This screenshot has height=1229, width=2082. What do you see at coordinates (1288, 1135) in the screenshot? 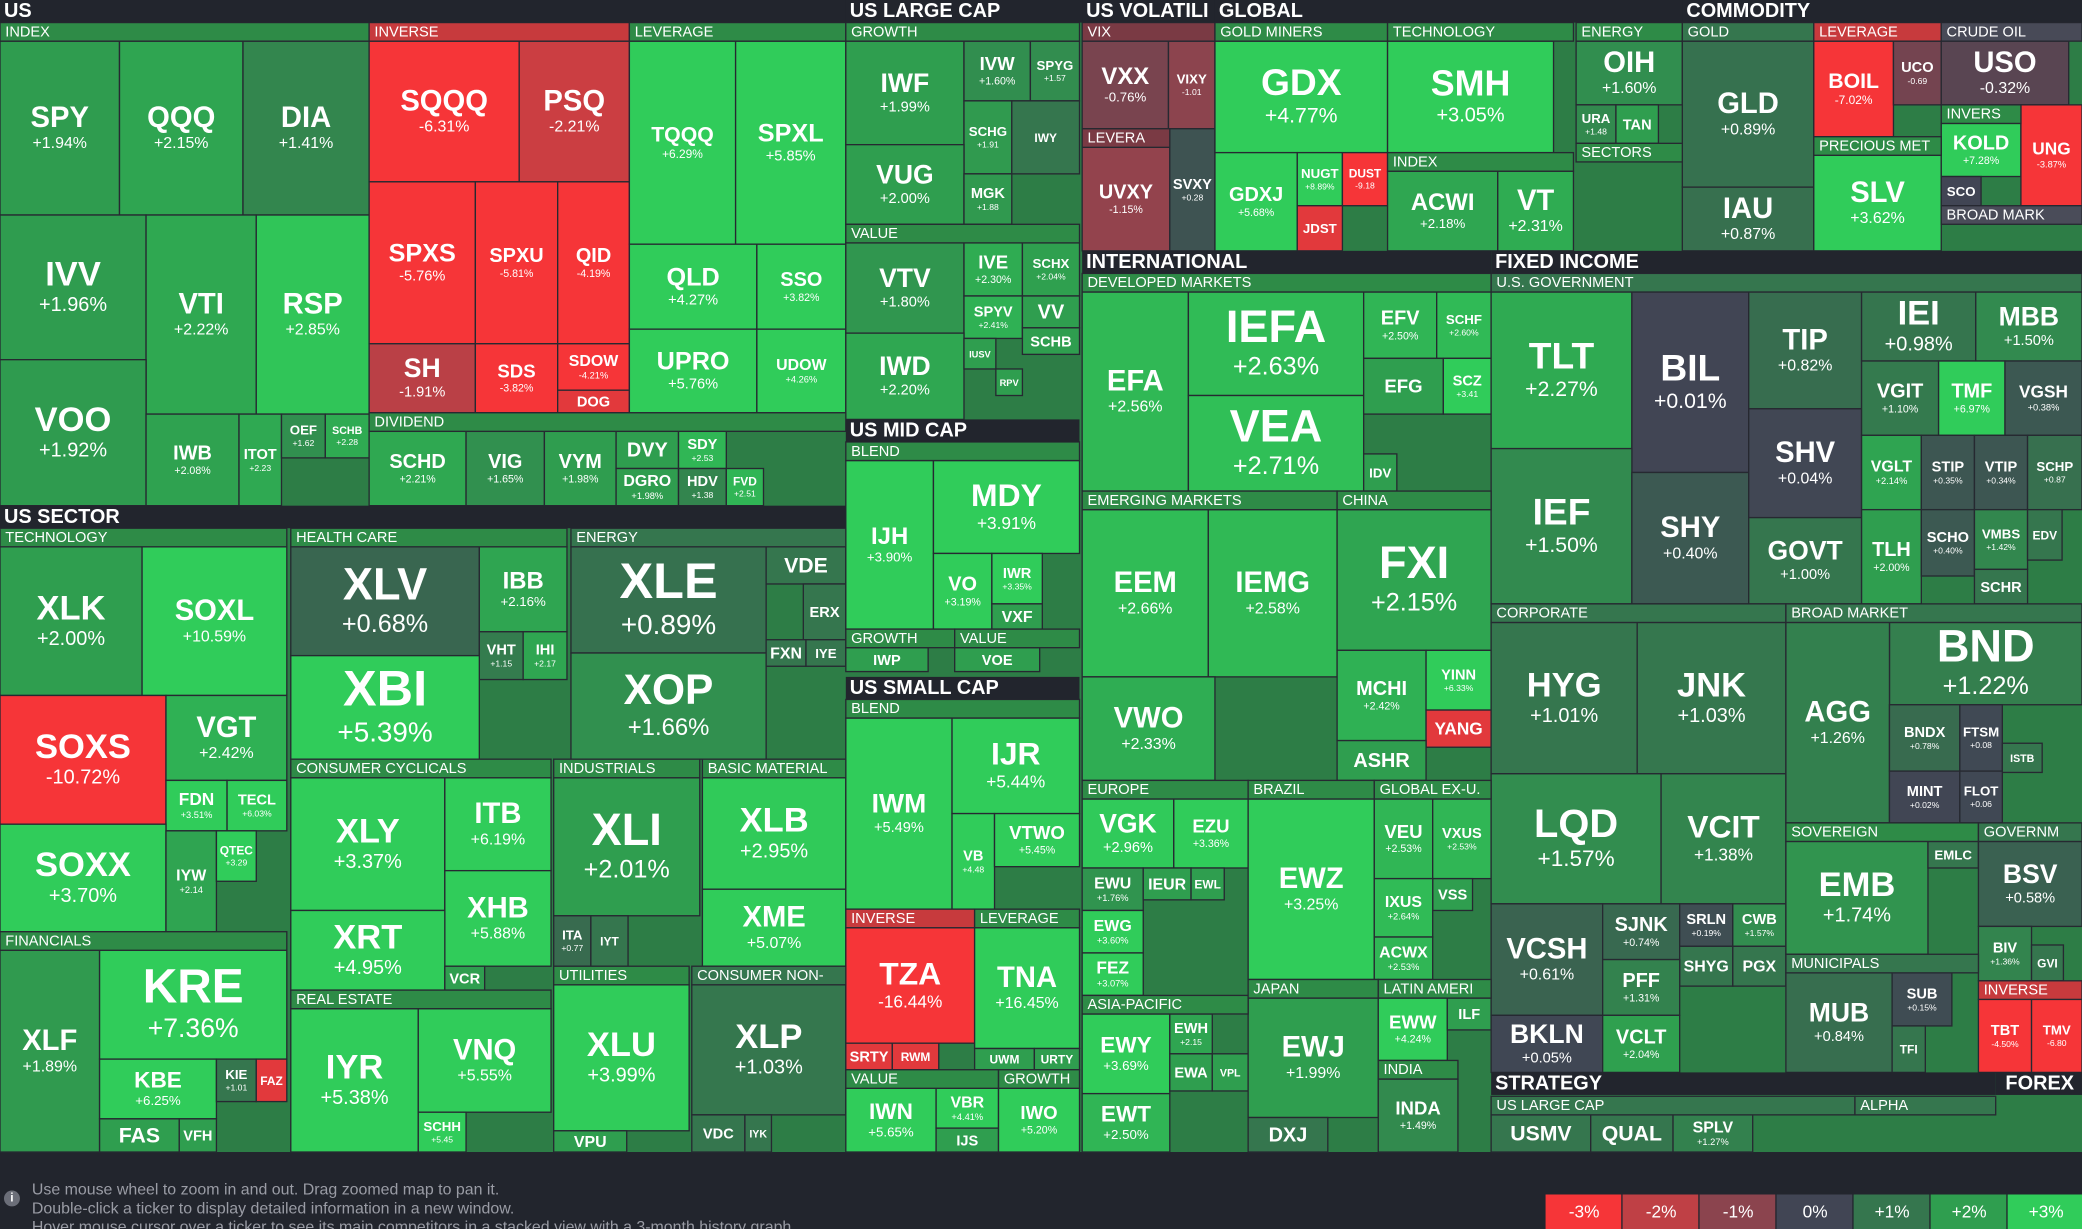
I see `ticker-symbol: DXJ` at bounding box center [1288, 1135].